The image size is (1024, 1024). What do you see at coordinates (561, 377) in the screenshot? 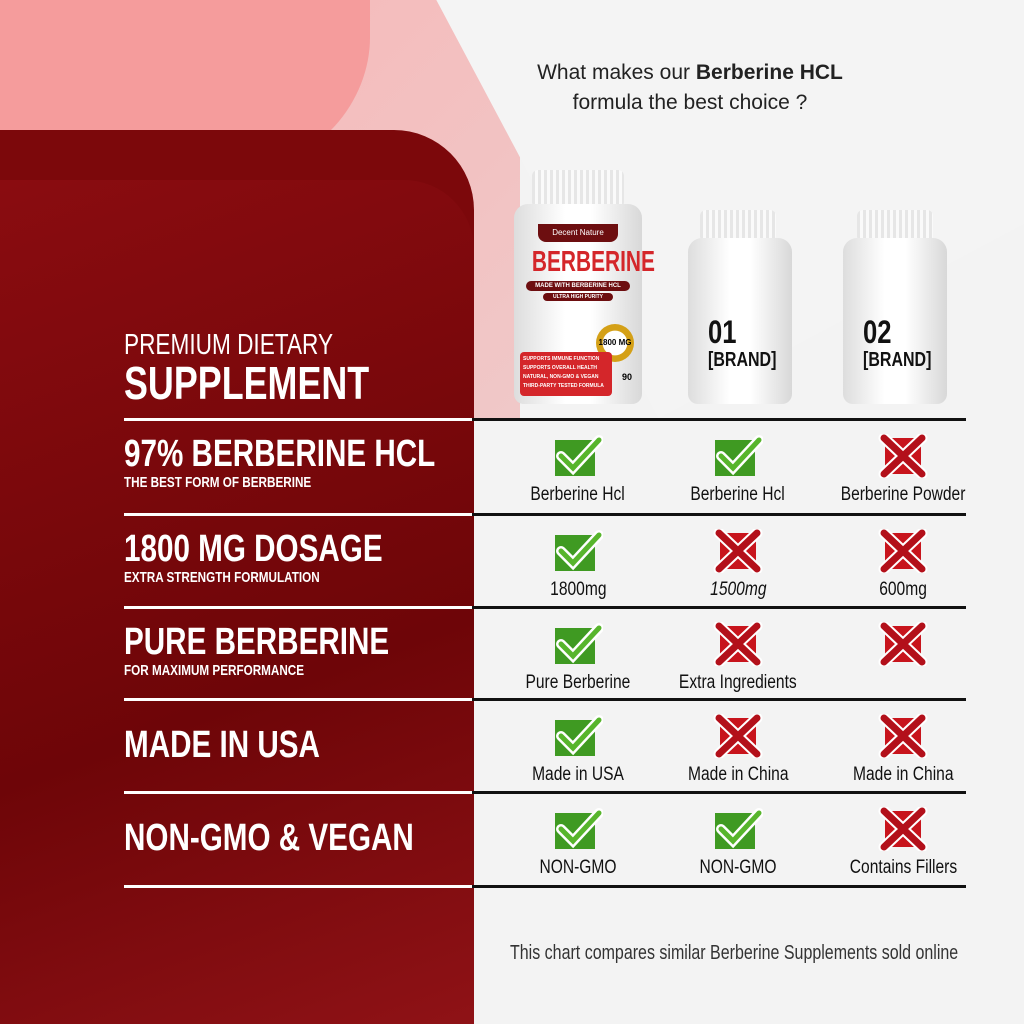
I see `benefit: NATURAL, NON-GMO & VEGAN` at bounding box center [561, 377].